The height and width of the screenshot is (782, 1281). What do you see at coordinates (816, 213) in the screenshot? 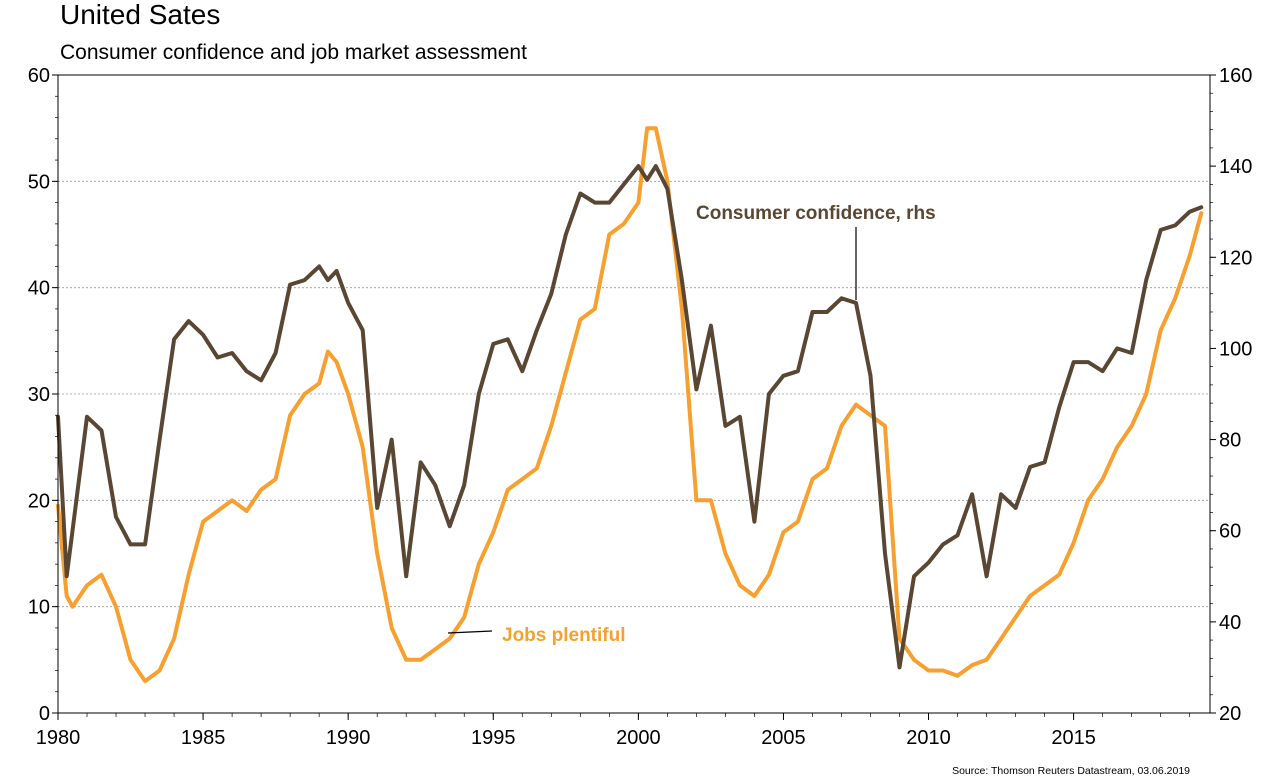
I see `annotation-consumer-confidence: Consumer confidence, rhs` at bounding box center [816, 213].